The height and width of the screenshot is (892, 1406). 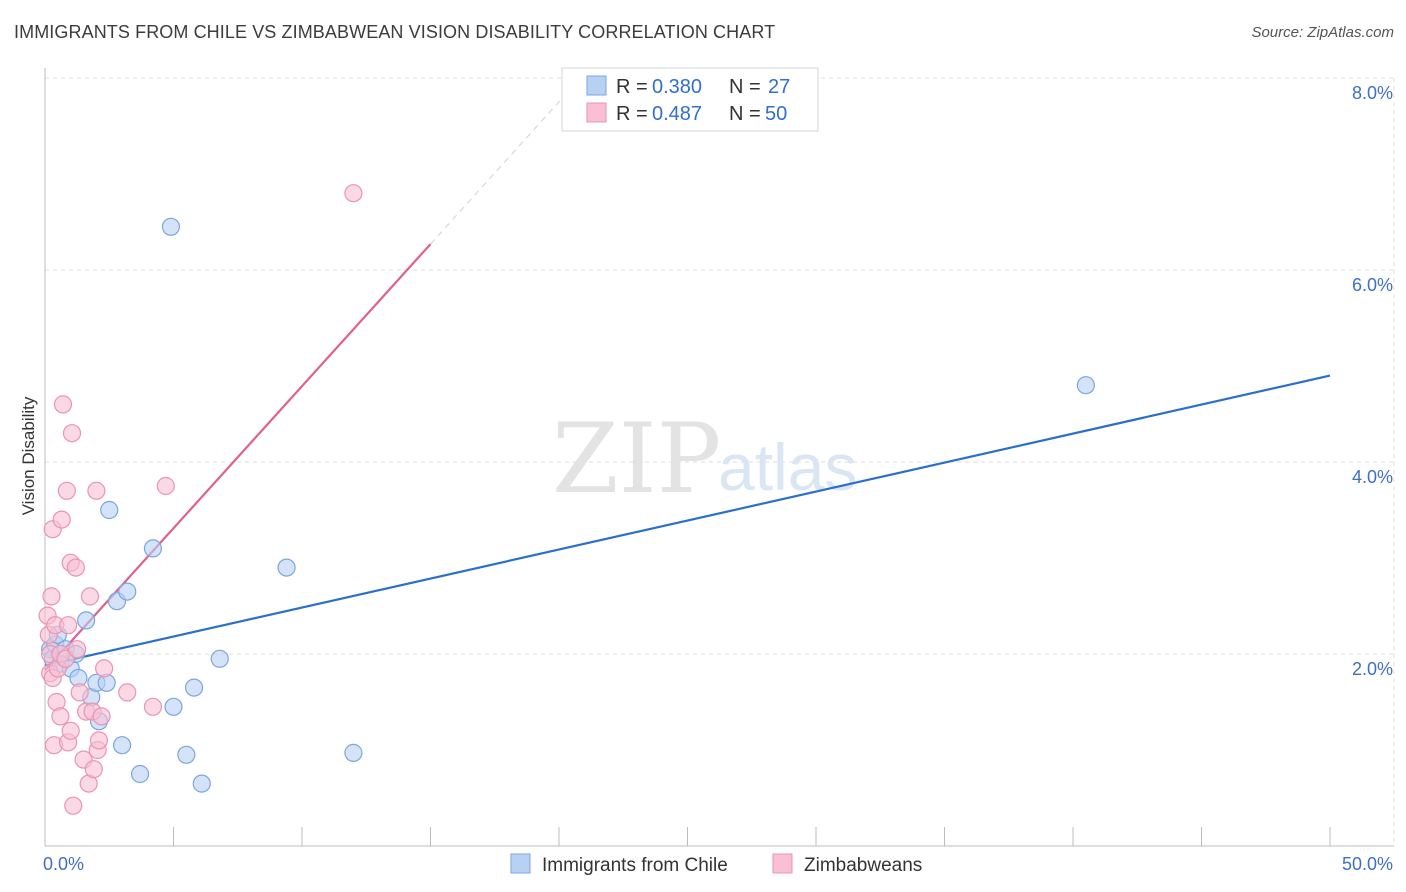 What do you see at coordinates (1372, 93) in the screenshot?
I see `y-tick-label: 8.0%` at bounding box center [1372, 93].